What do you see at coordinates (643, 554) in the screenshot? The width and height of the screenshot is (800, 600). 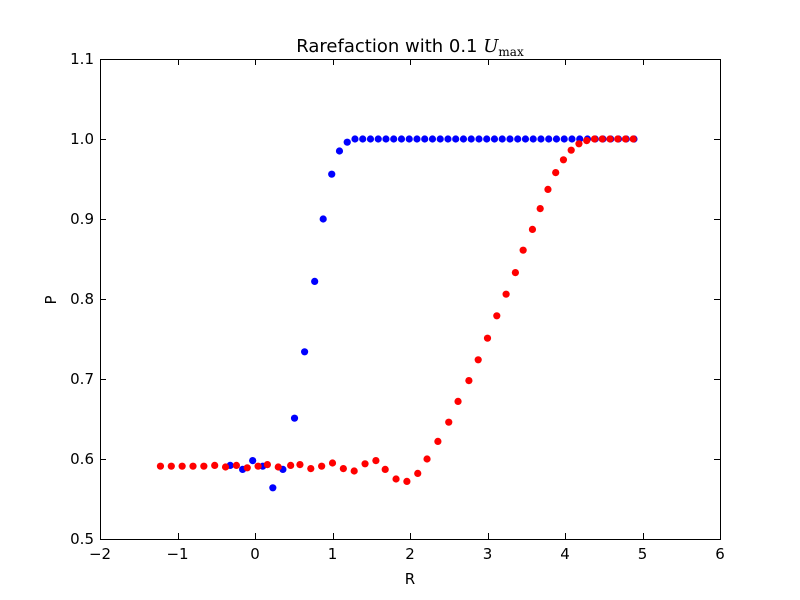 I see `x-tick-label: 5` at bounding box center [643, 554].